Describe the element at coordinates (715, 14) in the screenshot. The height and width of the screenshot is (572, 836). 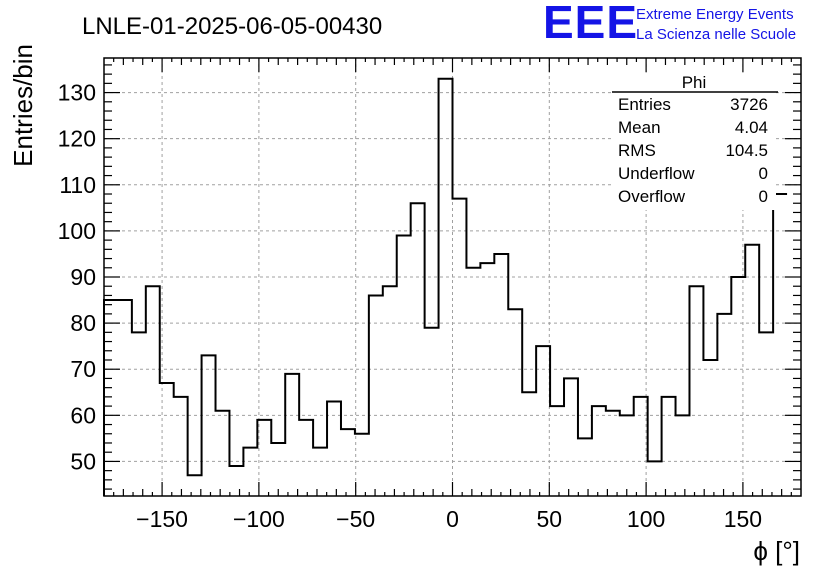
I see `logo-line-1: Extreme Energy Events` at that location.